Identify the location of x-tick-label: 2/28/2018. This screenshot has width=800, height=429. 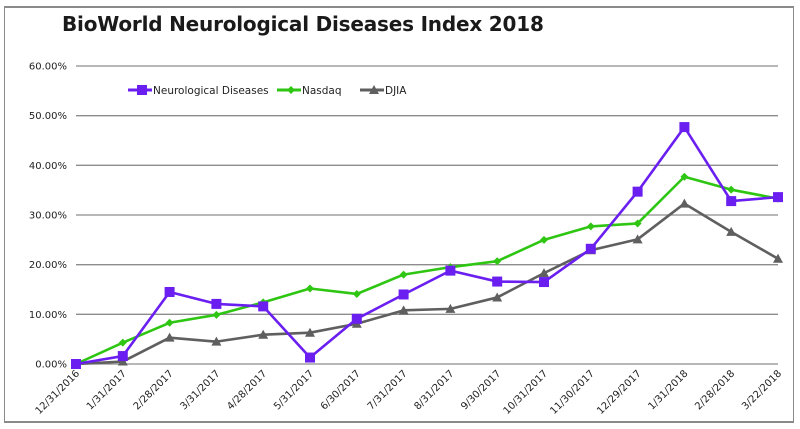
(715, 390).